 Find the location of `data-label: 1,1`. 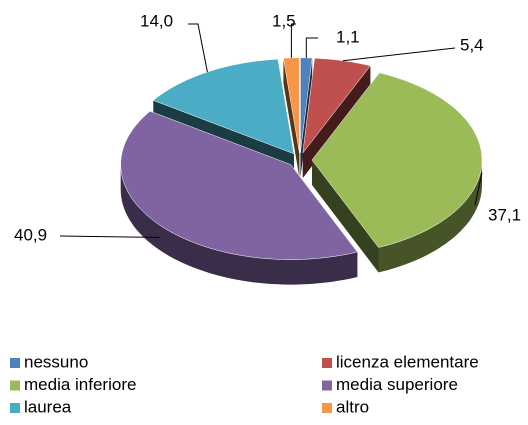

data-label: 1,1 is located at coordinates (348, 36).